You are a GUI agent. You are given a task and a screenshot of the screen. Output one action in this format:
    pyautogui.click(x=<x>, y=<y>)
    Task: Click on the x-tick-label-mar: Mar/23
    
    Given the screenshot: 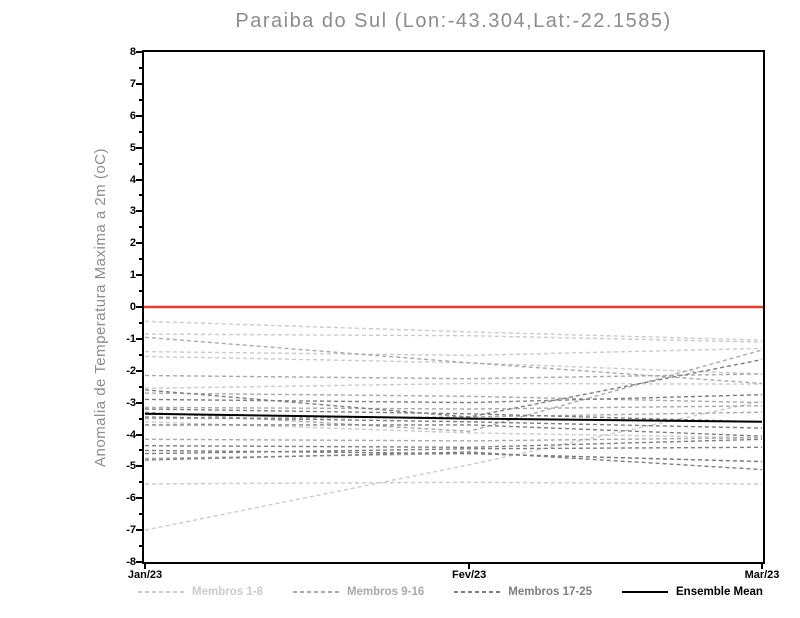 What is the action you would take?
    pyautogui.click(x=762, y=575)
    